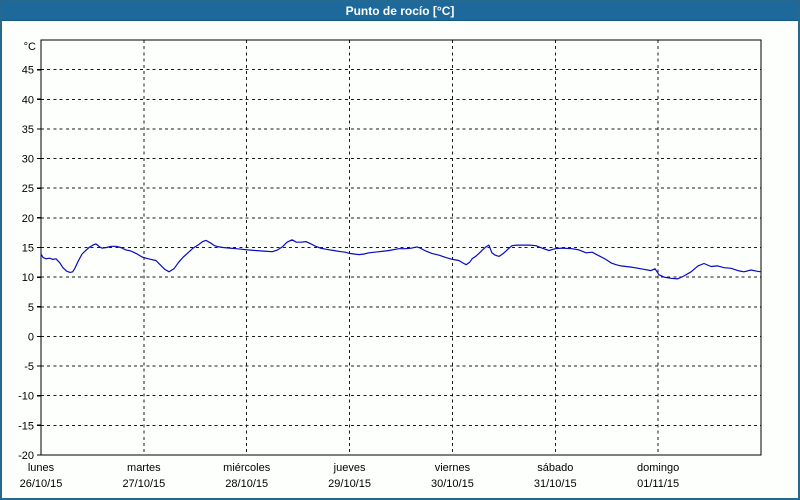 This screenshot has width=800, height=500. What do you see at coordinates (26, 456) in the screenshot?
I see `y-tick-label: -20` at bounding box center [26, 456].